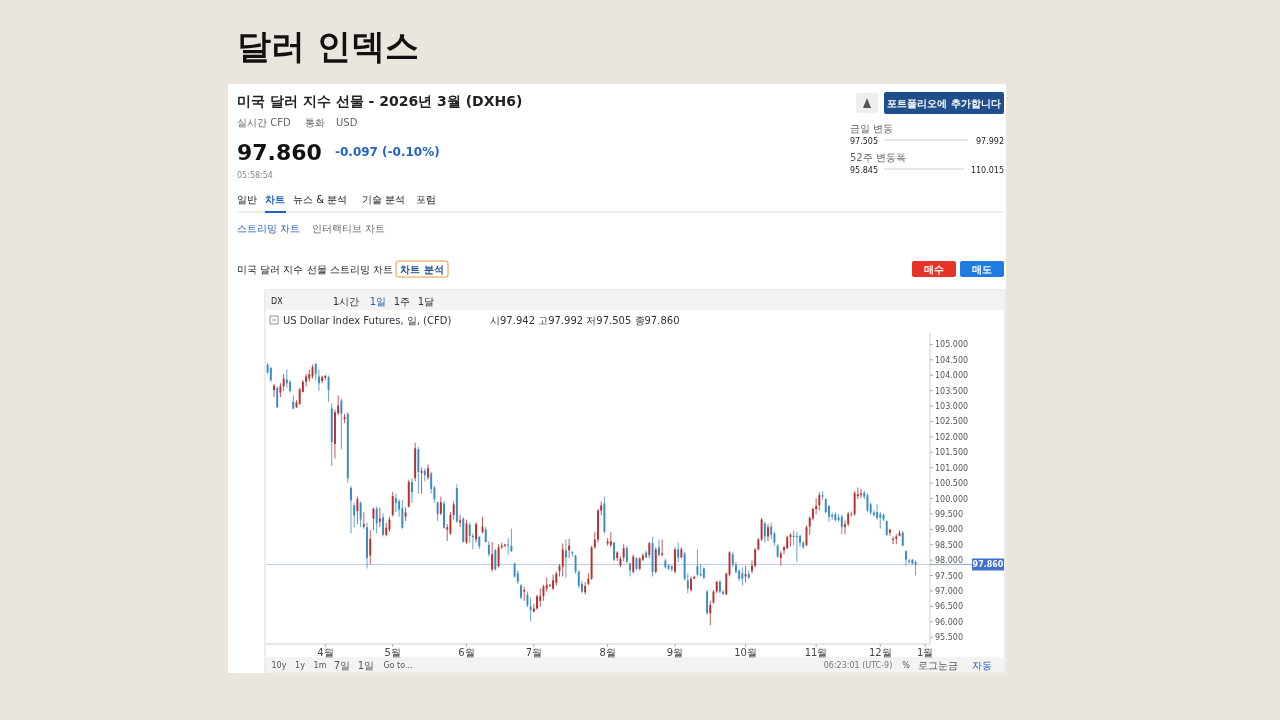  I want to click on text: 포럼, so click(426, 199).